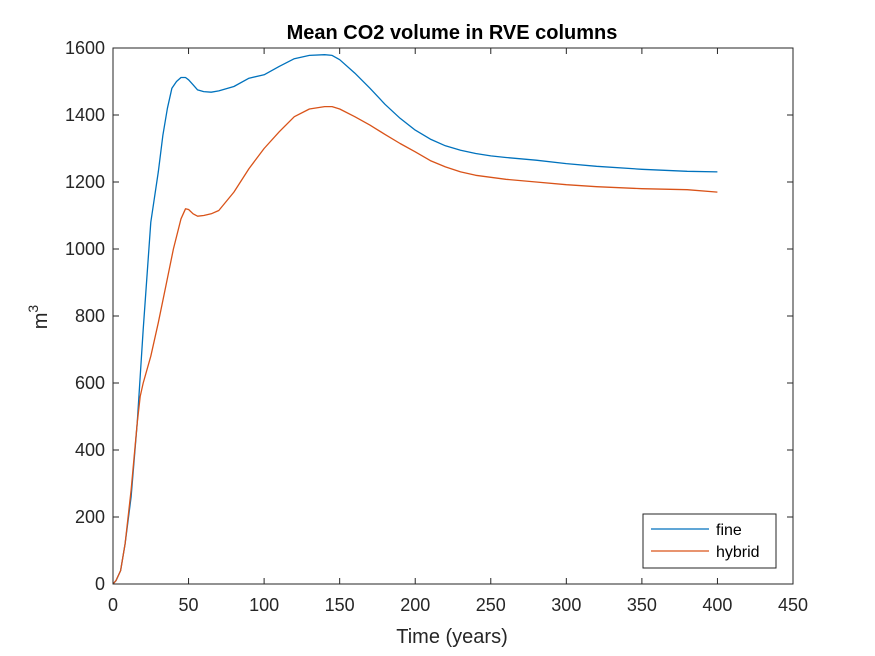 This screenshot has height=656, width=875. What do you see at coordinates (738, 552) in the screenshot?
I see `legend-label-hybrid: hybrid` at bounding box center [738, 552].